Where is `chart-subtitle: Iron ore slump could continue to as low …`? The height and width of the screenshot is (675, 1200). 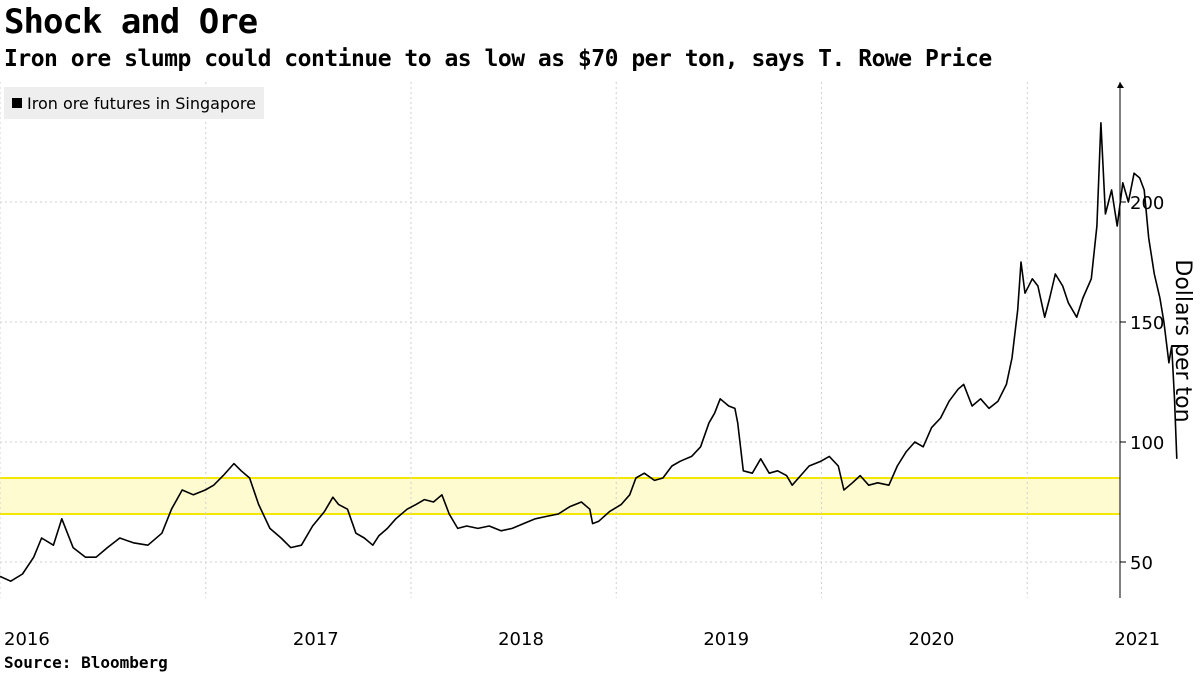 chart-subtitle: Iron ore slump could continue to as low … is located at coordinates (498, 59).